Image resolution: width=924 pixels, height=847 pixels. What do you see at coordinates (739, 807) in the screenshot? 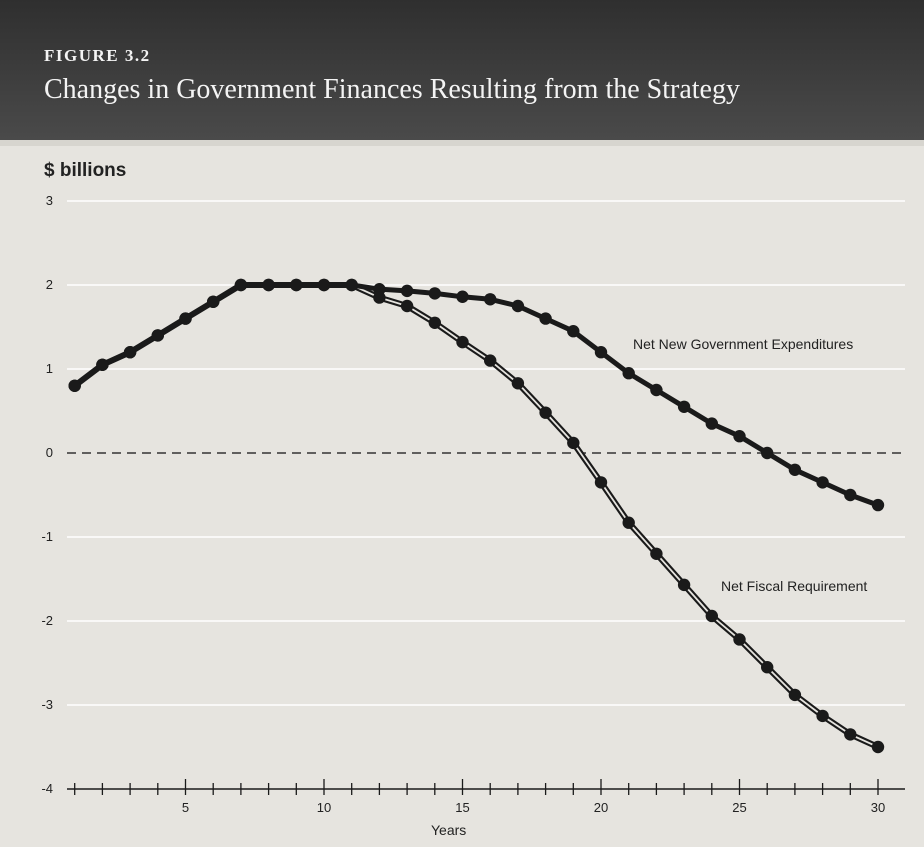
I see `x-tick-label: 25` at bounding box center [739, 807].